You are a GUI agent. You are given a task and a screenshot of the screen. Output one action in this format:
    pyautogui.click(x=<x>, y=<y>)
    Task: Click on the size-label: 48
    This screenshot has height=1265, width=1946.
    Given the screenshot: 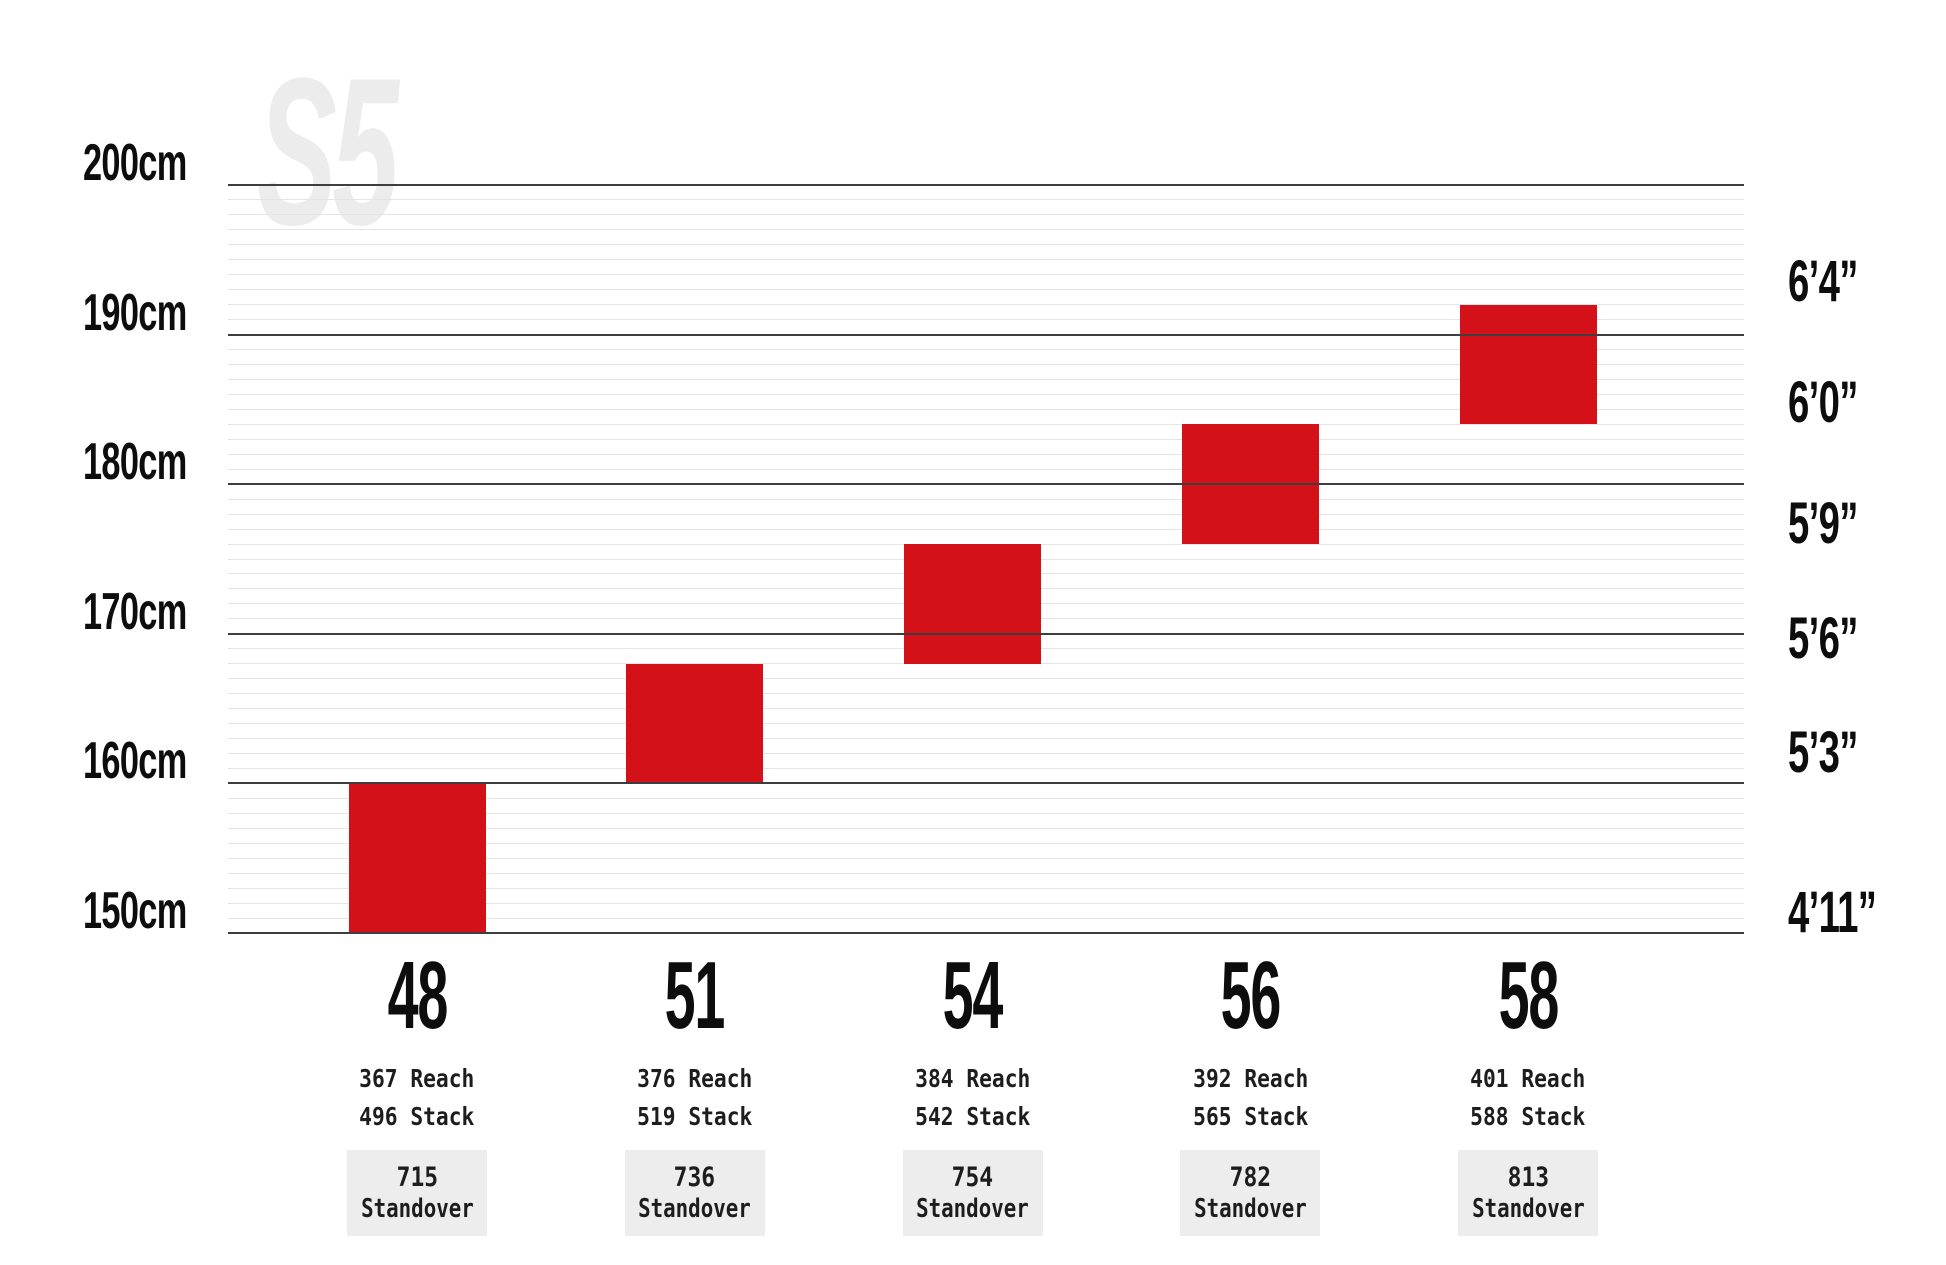 What is the action you would take?
    pyautogui.click(x=417, y=996)
    